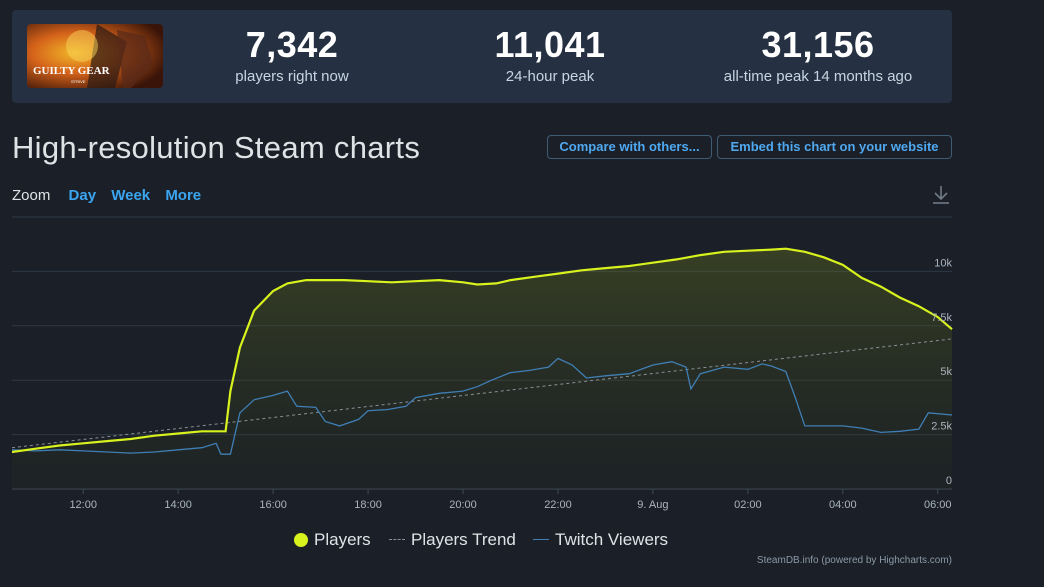 The width and height of the screenshot is (1044, 587). I want to click on svg-text: GUILTY GEAR, so click(72, 71).